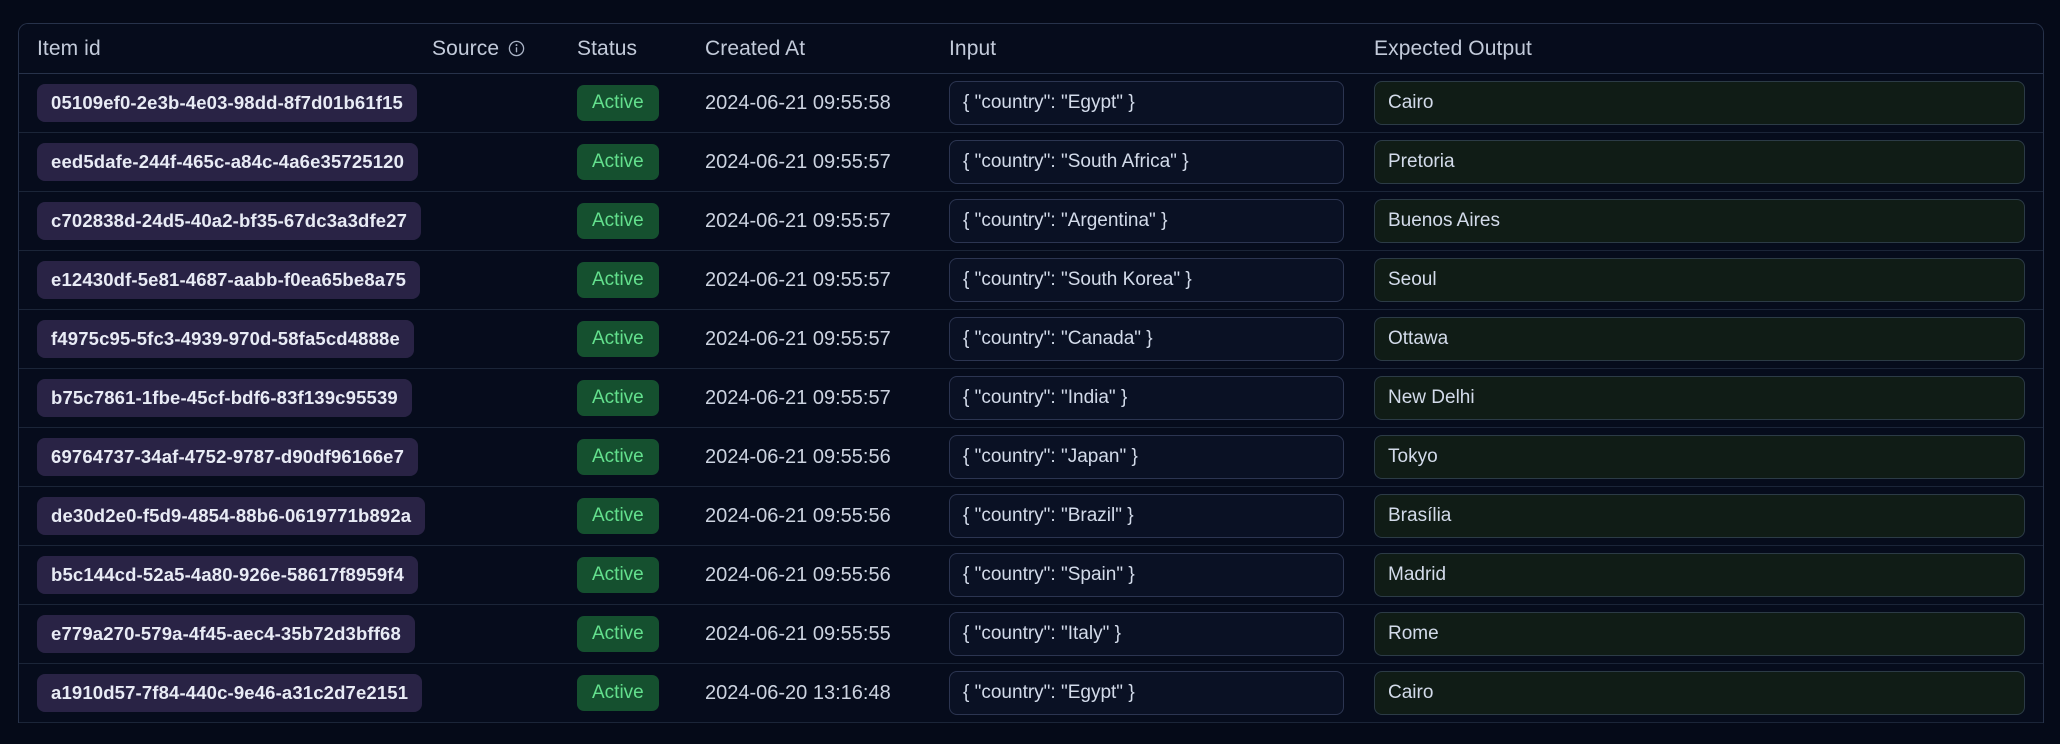  I want to click on item-id-pill: b75c7861-1fbe-45cf-bdf6-83f139c95539, so click(224, 398).